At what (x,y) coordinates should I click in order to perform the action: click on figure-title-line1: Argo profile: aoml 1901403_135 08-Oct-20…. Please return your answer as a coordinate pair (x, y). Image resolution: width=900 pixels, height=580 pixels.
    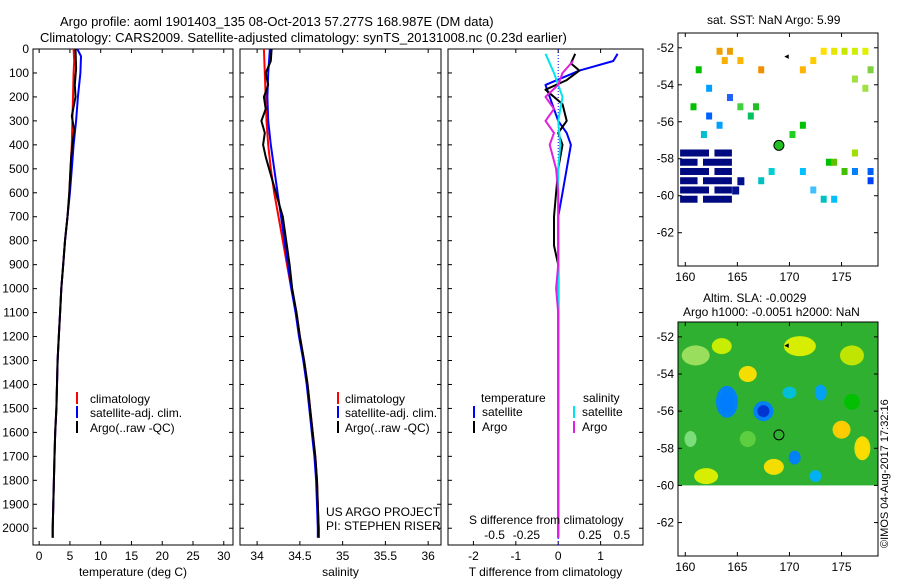
    Looking at the image, I should click on (277, 21).